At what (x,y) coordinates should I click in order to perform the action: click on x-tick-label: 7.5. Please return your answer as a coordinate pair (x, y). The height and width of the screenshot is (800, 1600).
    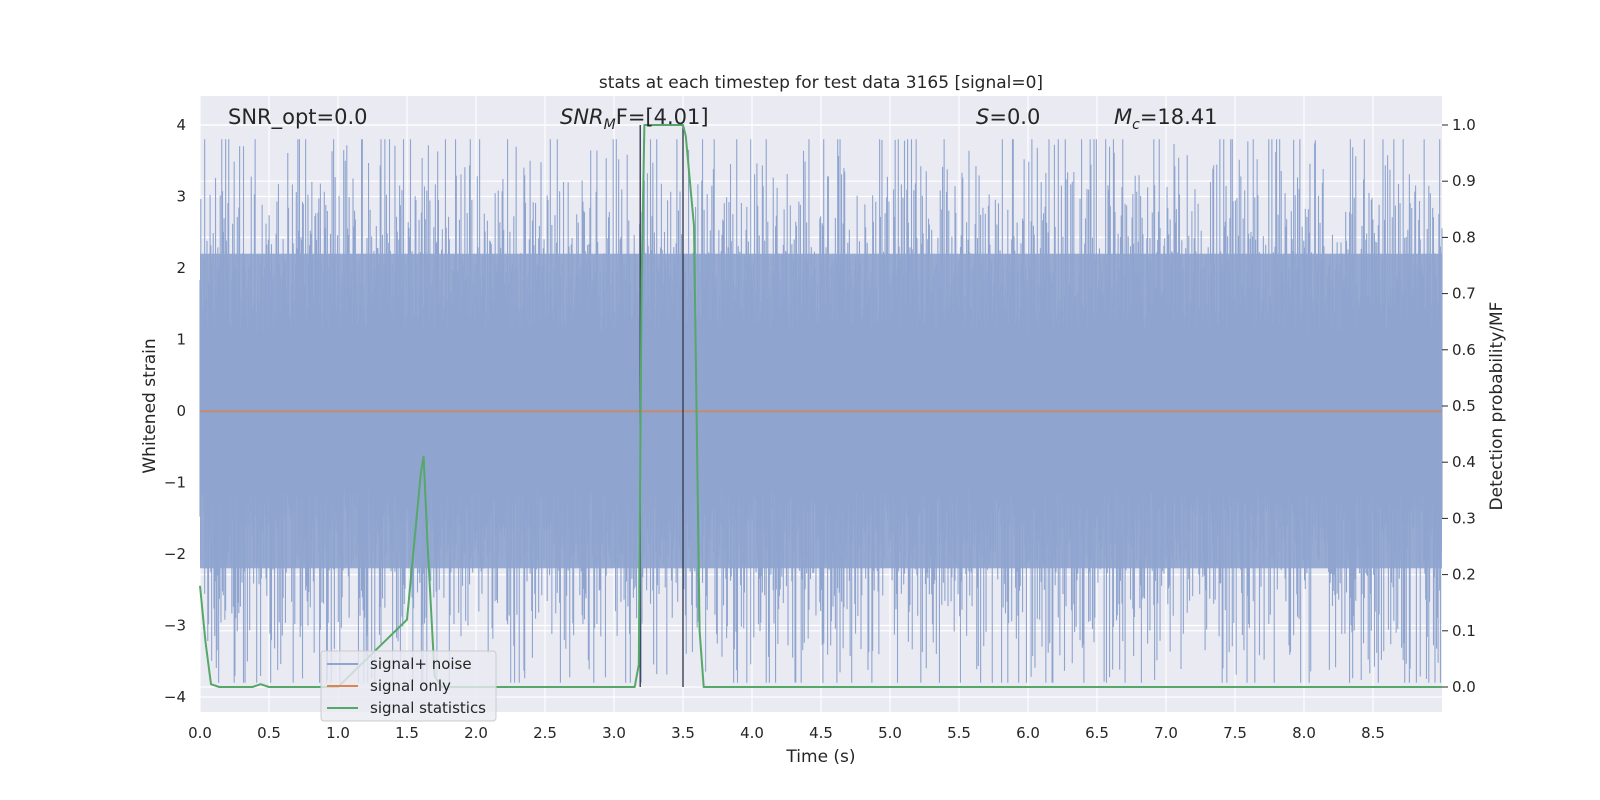
    Looking at the image, I should click on (1235, 733).